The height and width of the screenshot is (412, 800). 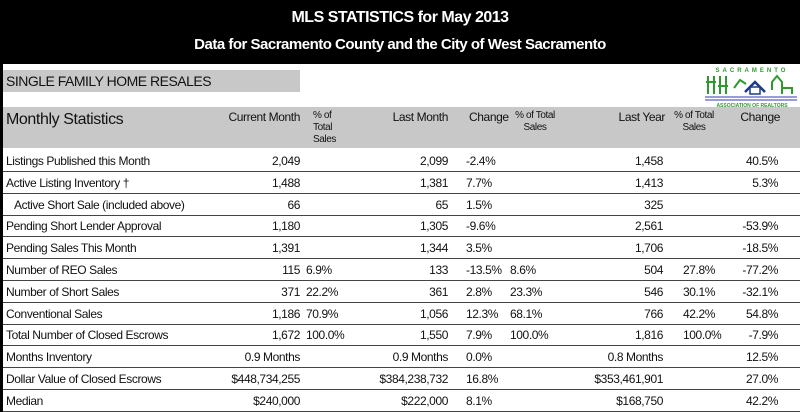 What do you see at coordinates (84, 379) in the screenshot?
I see `row-label: Dollar Value of Closed Escrows` at bounding box center [84, 379].